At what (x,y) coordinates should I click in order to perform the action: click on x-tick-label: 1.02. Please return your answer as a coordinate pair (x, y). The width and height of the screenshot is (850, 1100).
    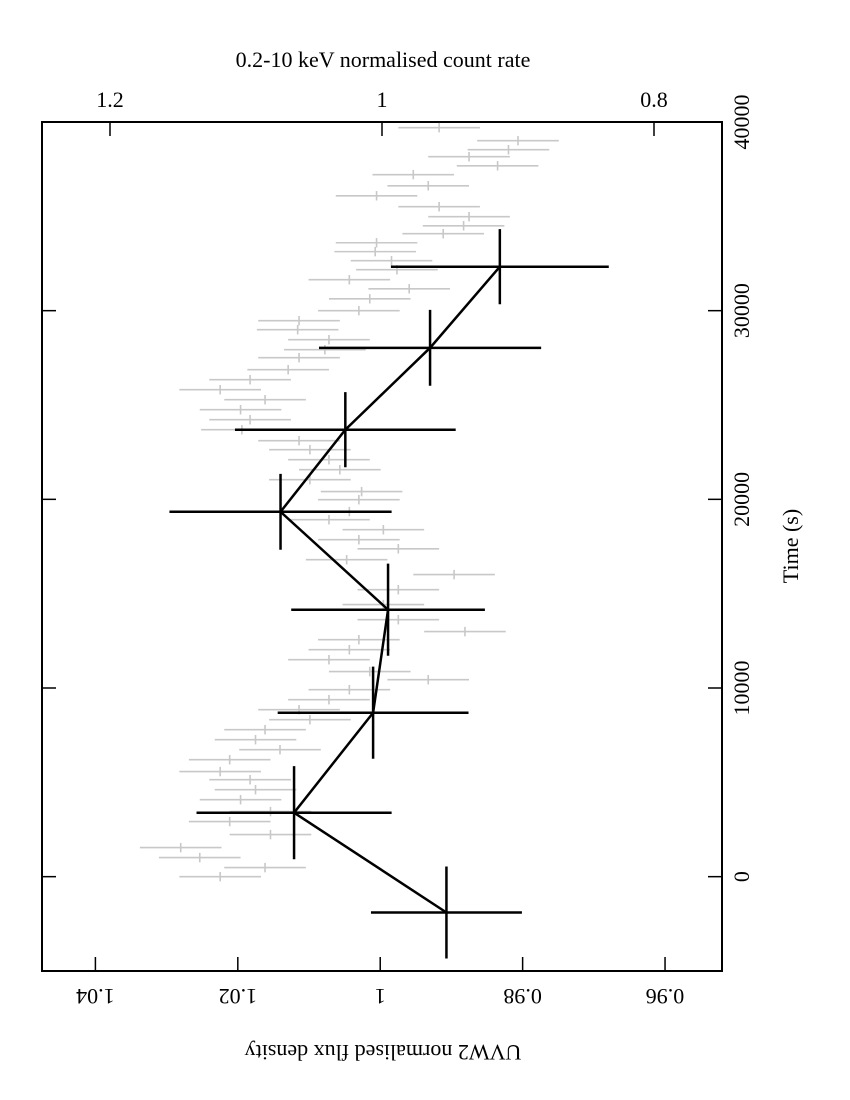
    Looking at the image, I should click on (238, 996).